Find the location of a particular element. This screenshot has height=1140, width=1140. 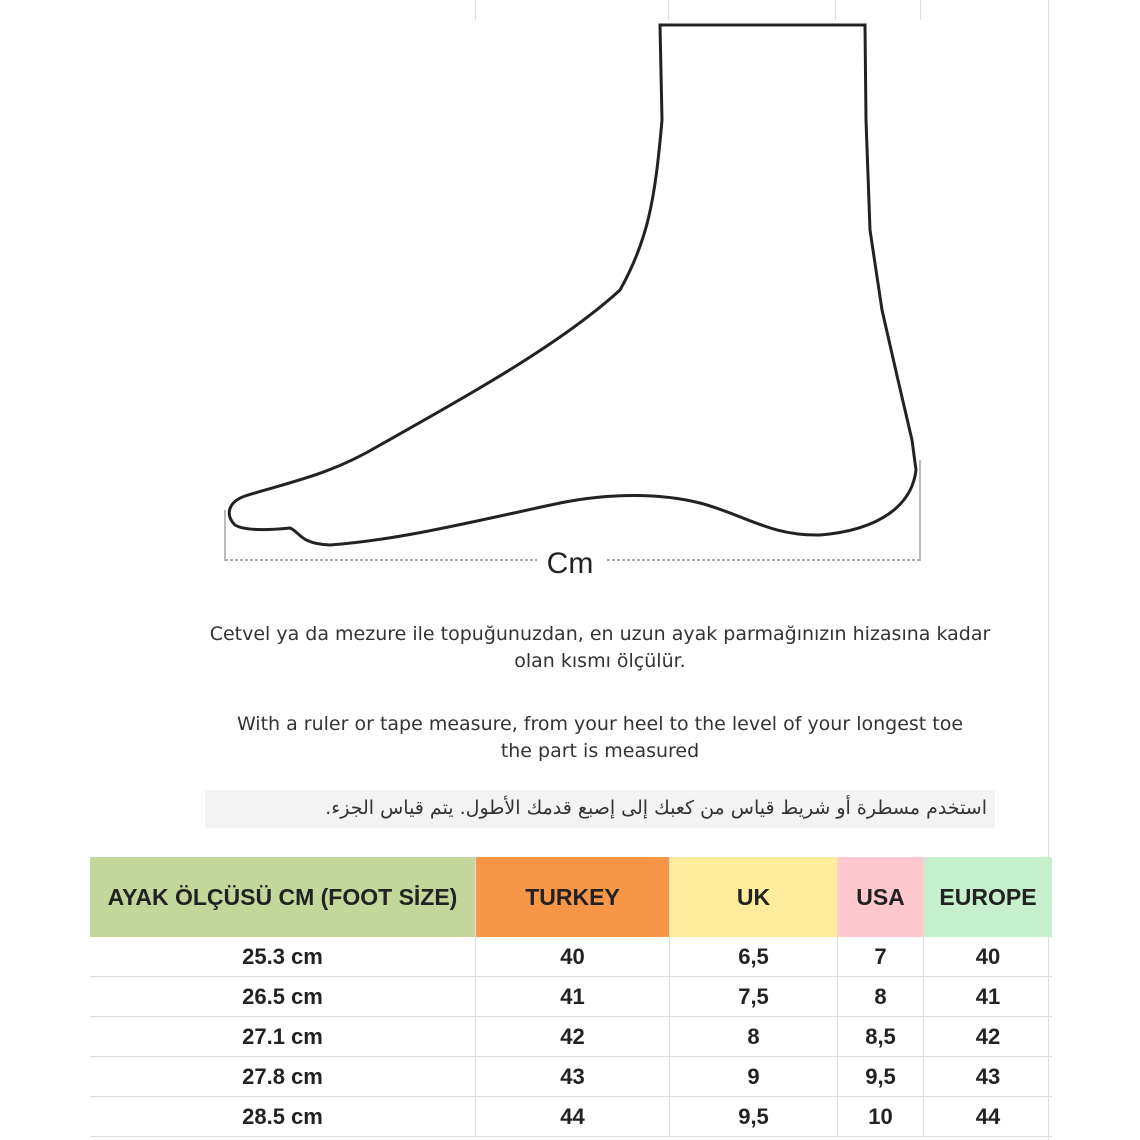

table-row: 28.5 cm 44 9,5 10 44 is located at coordinates (571, 1116).